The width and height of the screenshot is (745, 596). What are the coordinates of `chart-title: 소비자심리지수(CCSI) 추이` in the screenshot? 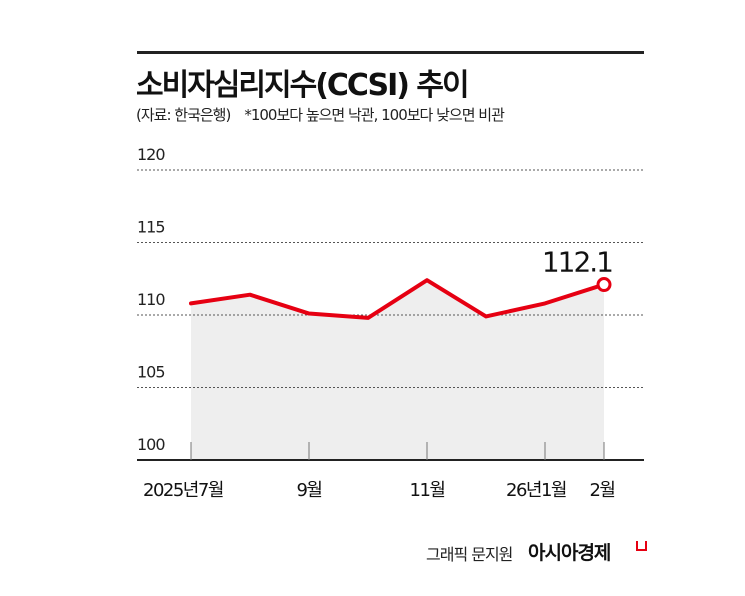 It's located at (303, 85).